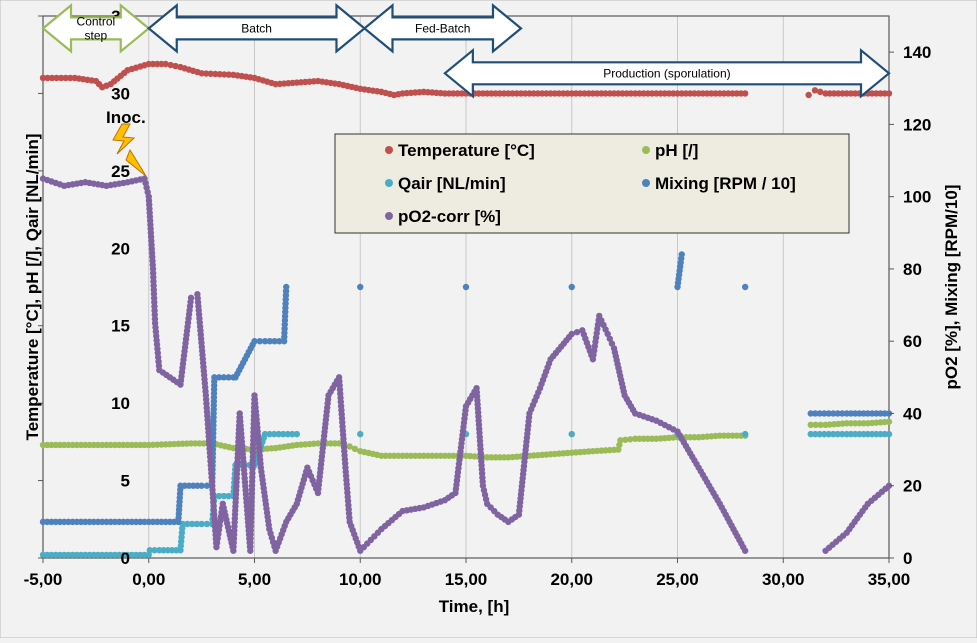  What do you see at coordinates (84, 287) in the screenshot?
I see `y-axis-left: 05101520253035` at bounding box center [84, 287].